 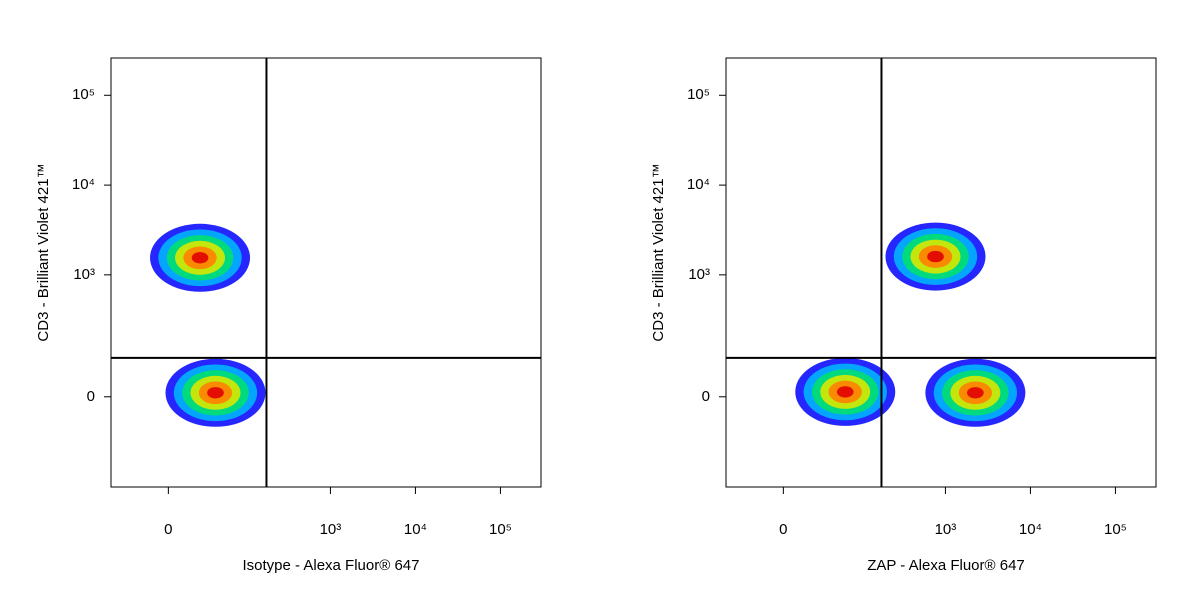 What do you see at coordinates (946, 565) in the screenshot?
I see `x-axis-title: ZAP - Alexa Fluor® 647` at bounding box center [946, 565].